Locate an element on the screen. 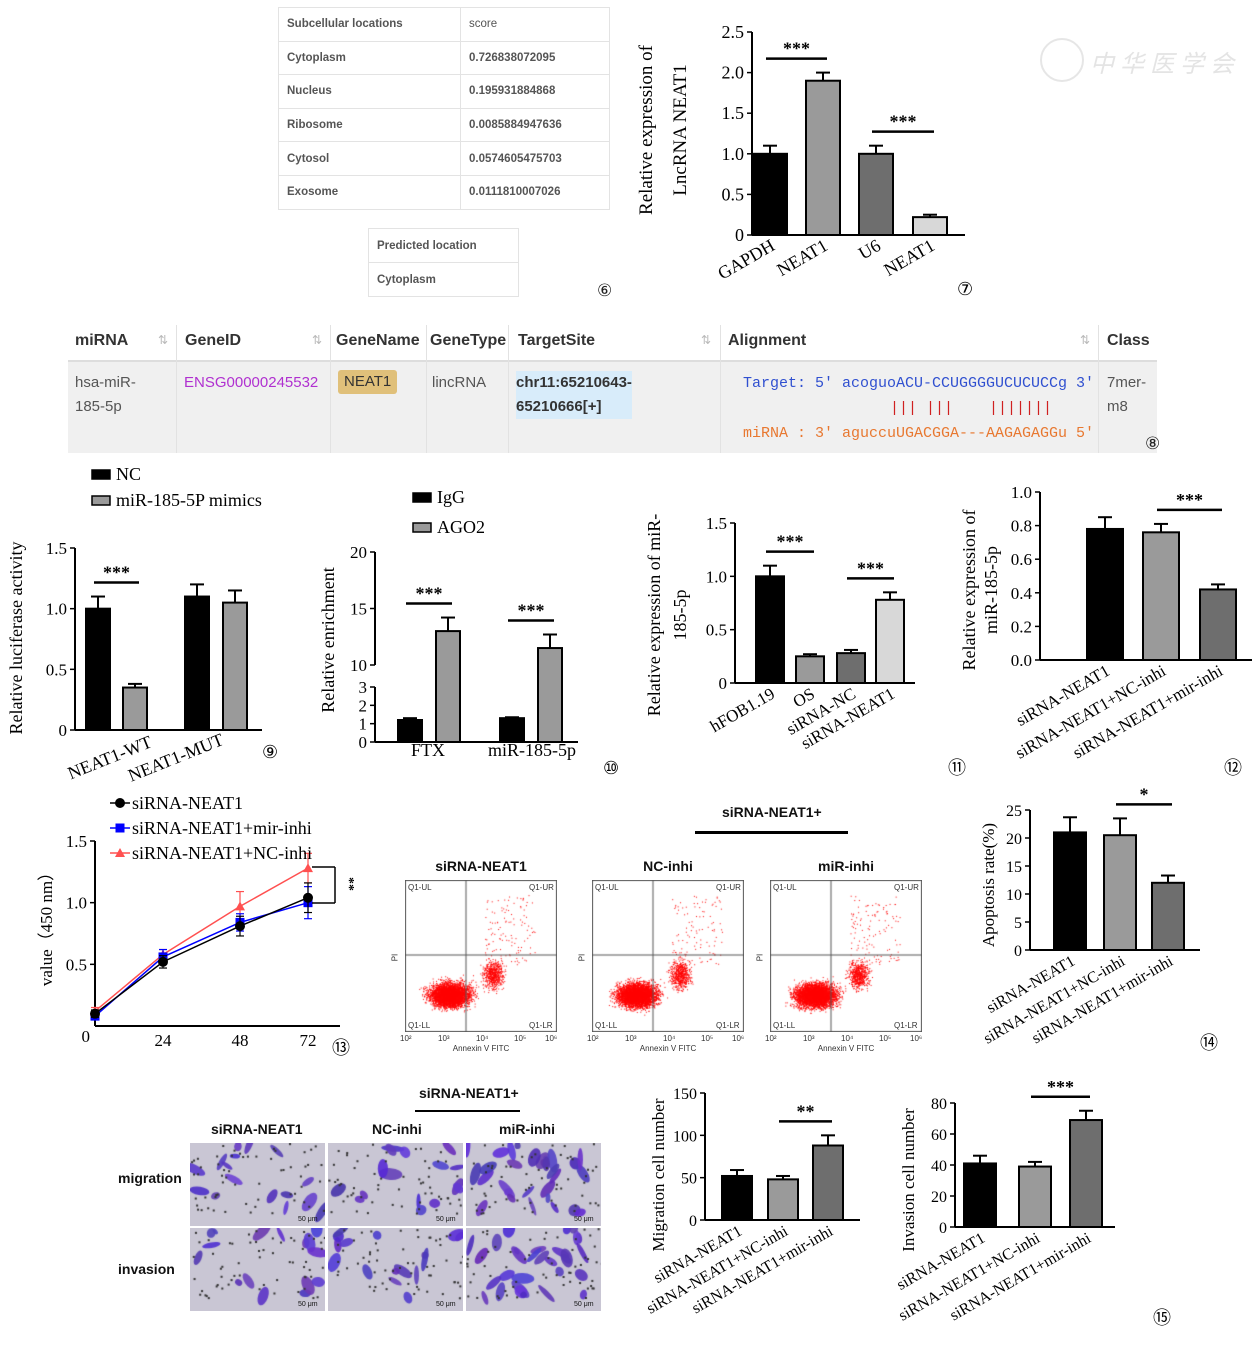 Image resolution: width=1259 pixels, height=1346 pixels. column-header-targetsite: TargetSite is located at coordinates (557, 340).